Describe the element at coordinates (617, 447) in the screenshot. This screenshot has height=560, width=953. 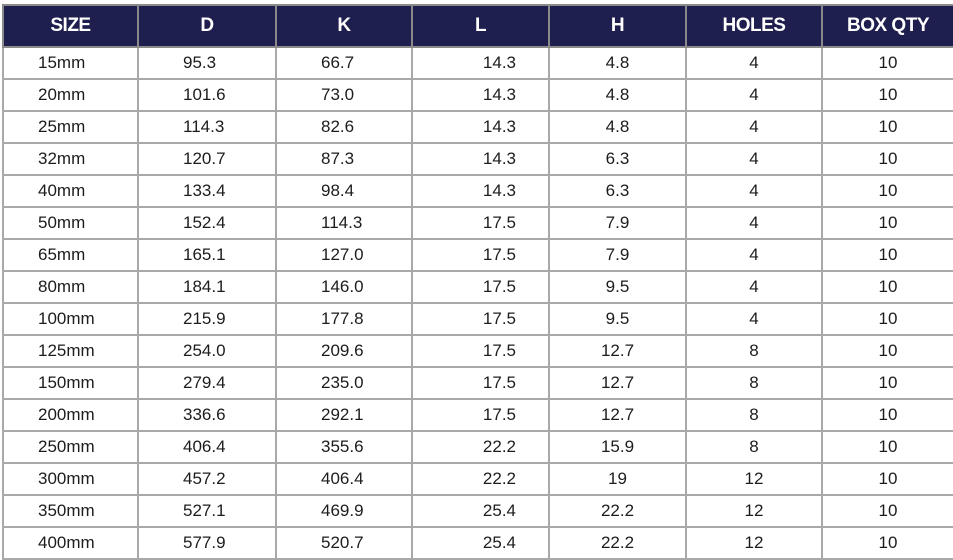
I see `cell-h: 15.9` at that location.